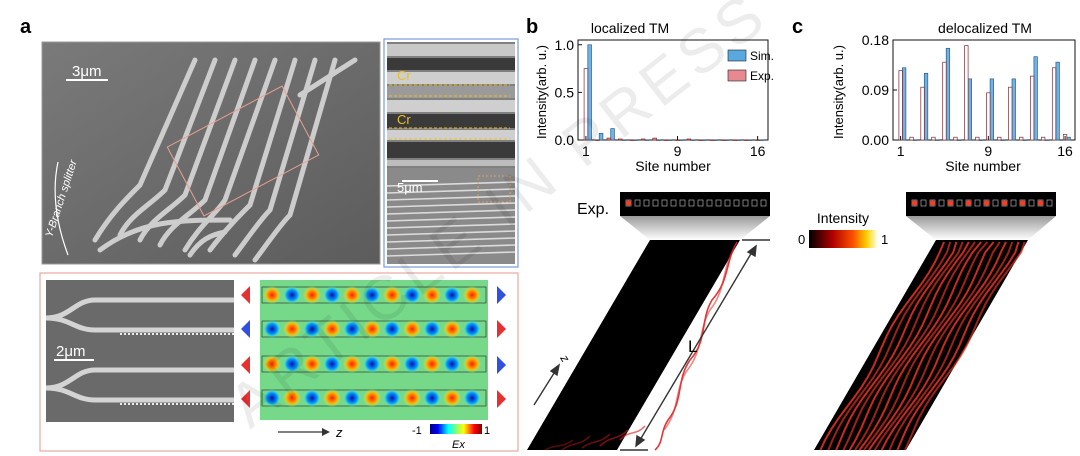  I want to click on sem-inset-image, so click(451, 153).